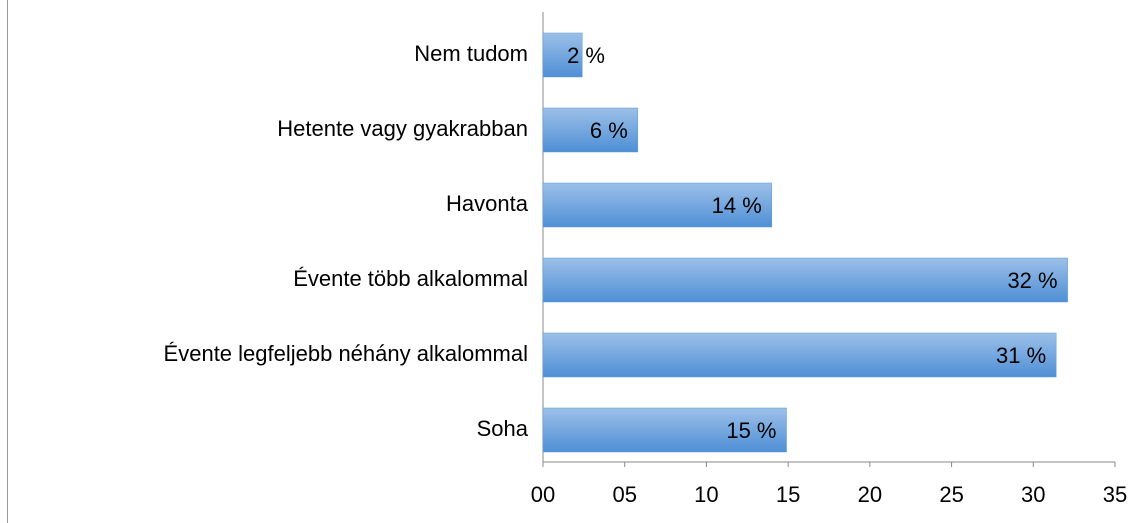 This screenshot has width=1147, height=523. Describe the element at coordinates (471, 53) in the screenshot. I see `y-tick-label: Nem tudom` at that location.